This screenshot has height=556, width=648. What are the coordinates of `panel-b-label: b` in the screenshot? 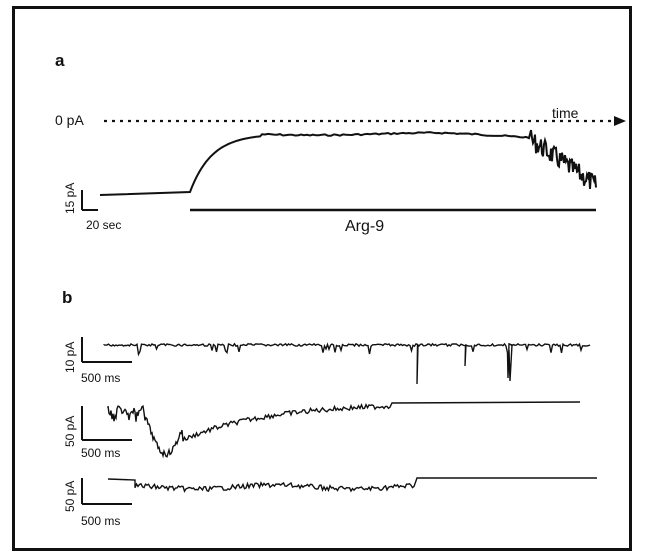 It's located at (67, 297).